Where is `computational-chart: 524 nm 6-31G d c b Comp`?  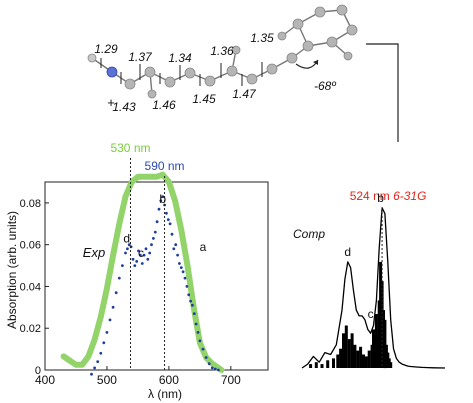 computational-chart: 524 nm 6-31G d c b Comp is located at coordinates (369, 279).